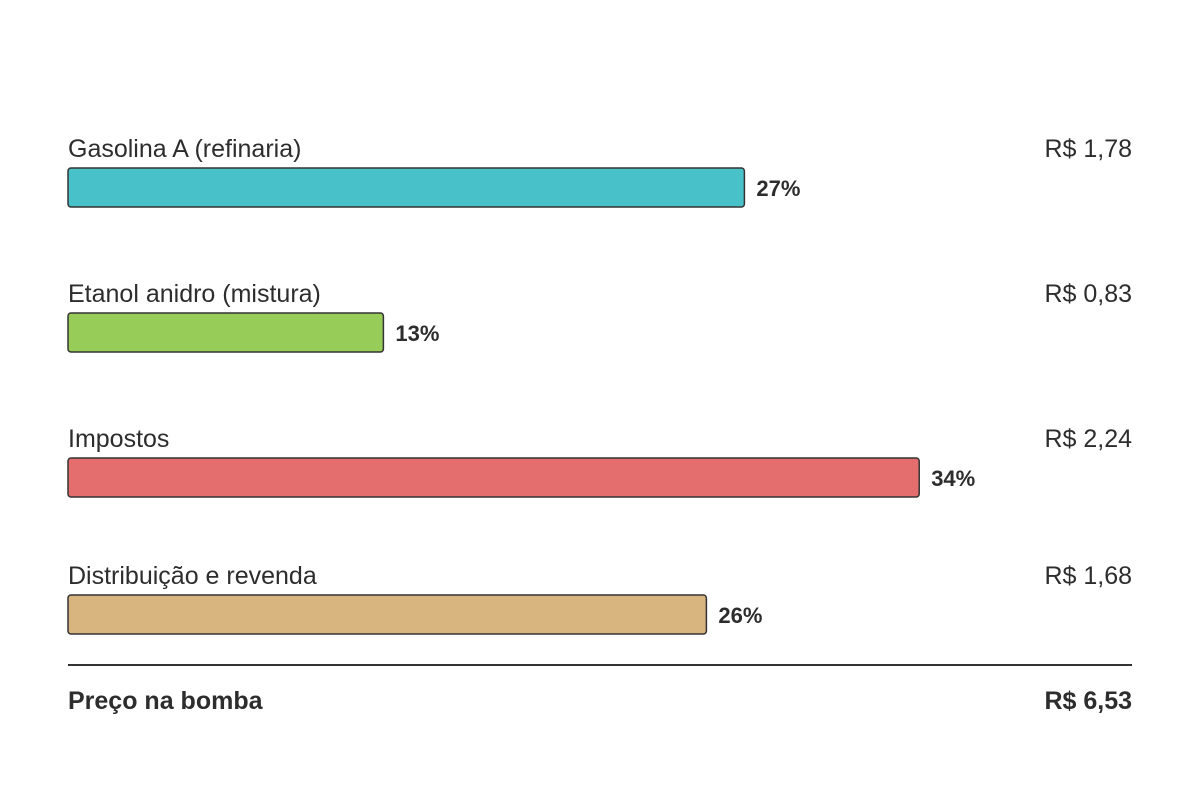 Image resolution: width=1200 pixels, height=805 pixels. Describe the element at coordinates (1088, 294) in the screenshot. I see `value-label: R$ 0,83` at that location.